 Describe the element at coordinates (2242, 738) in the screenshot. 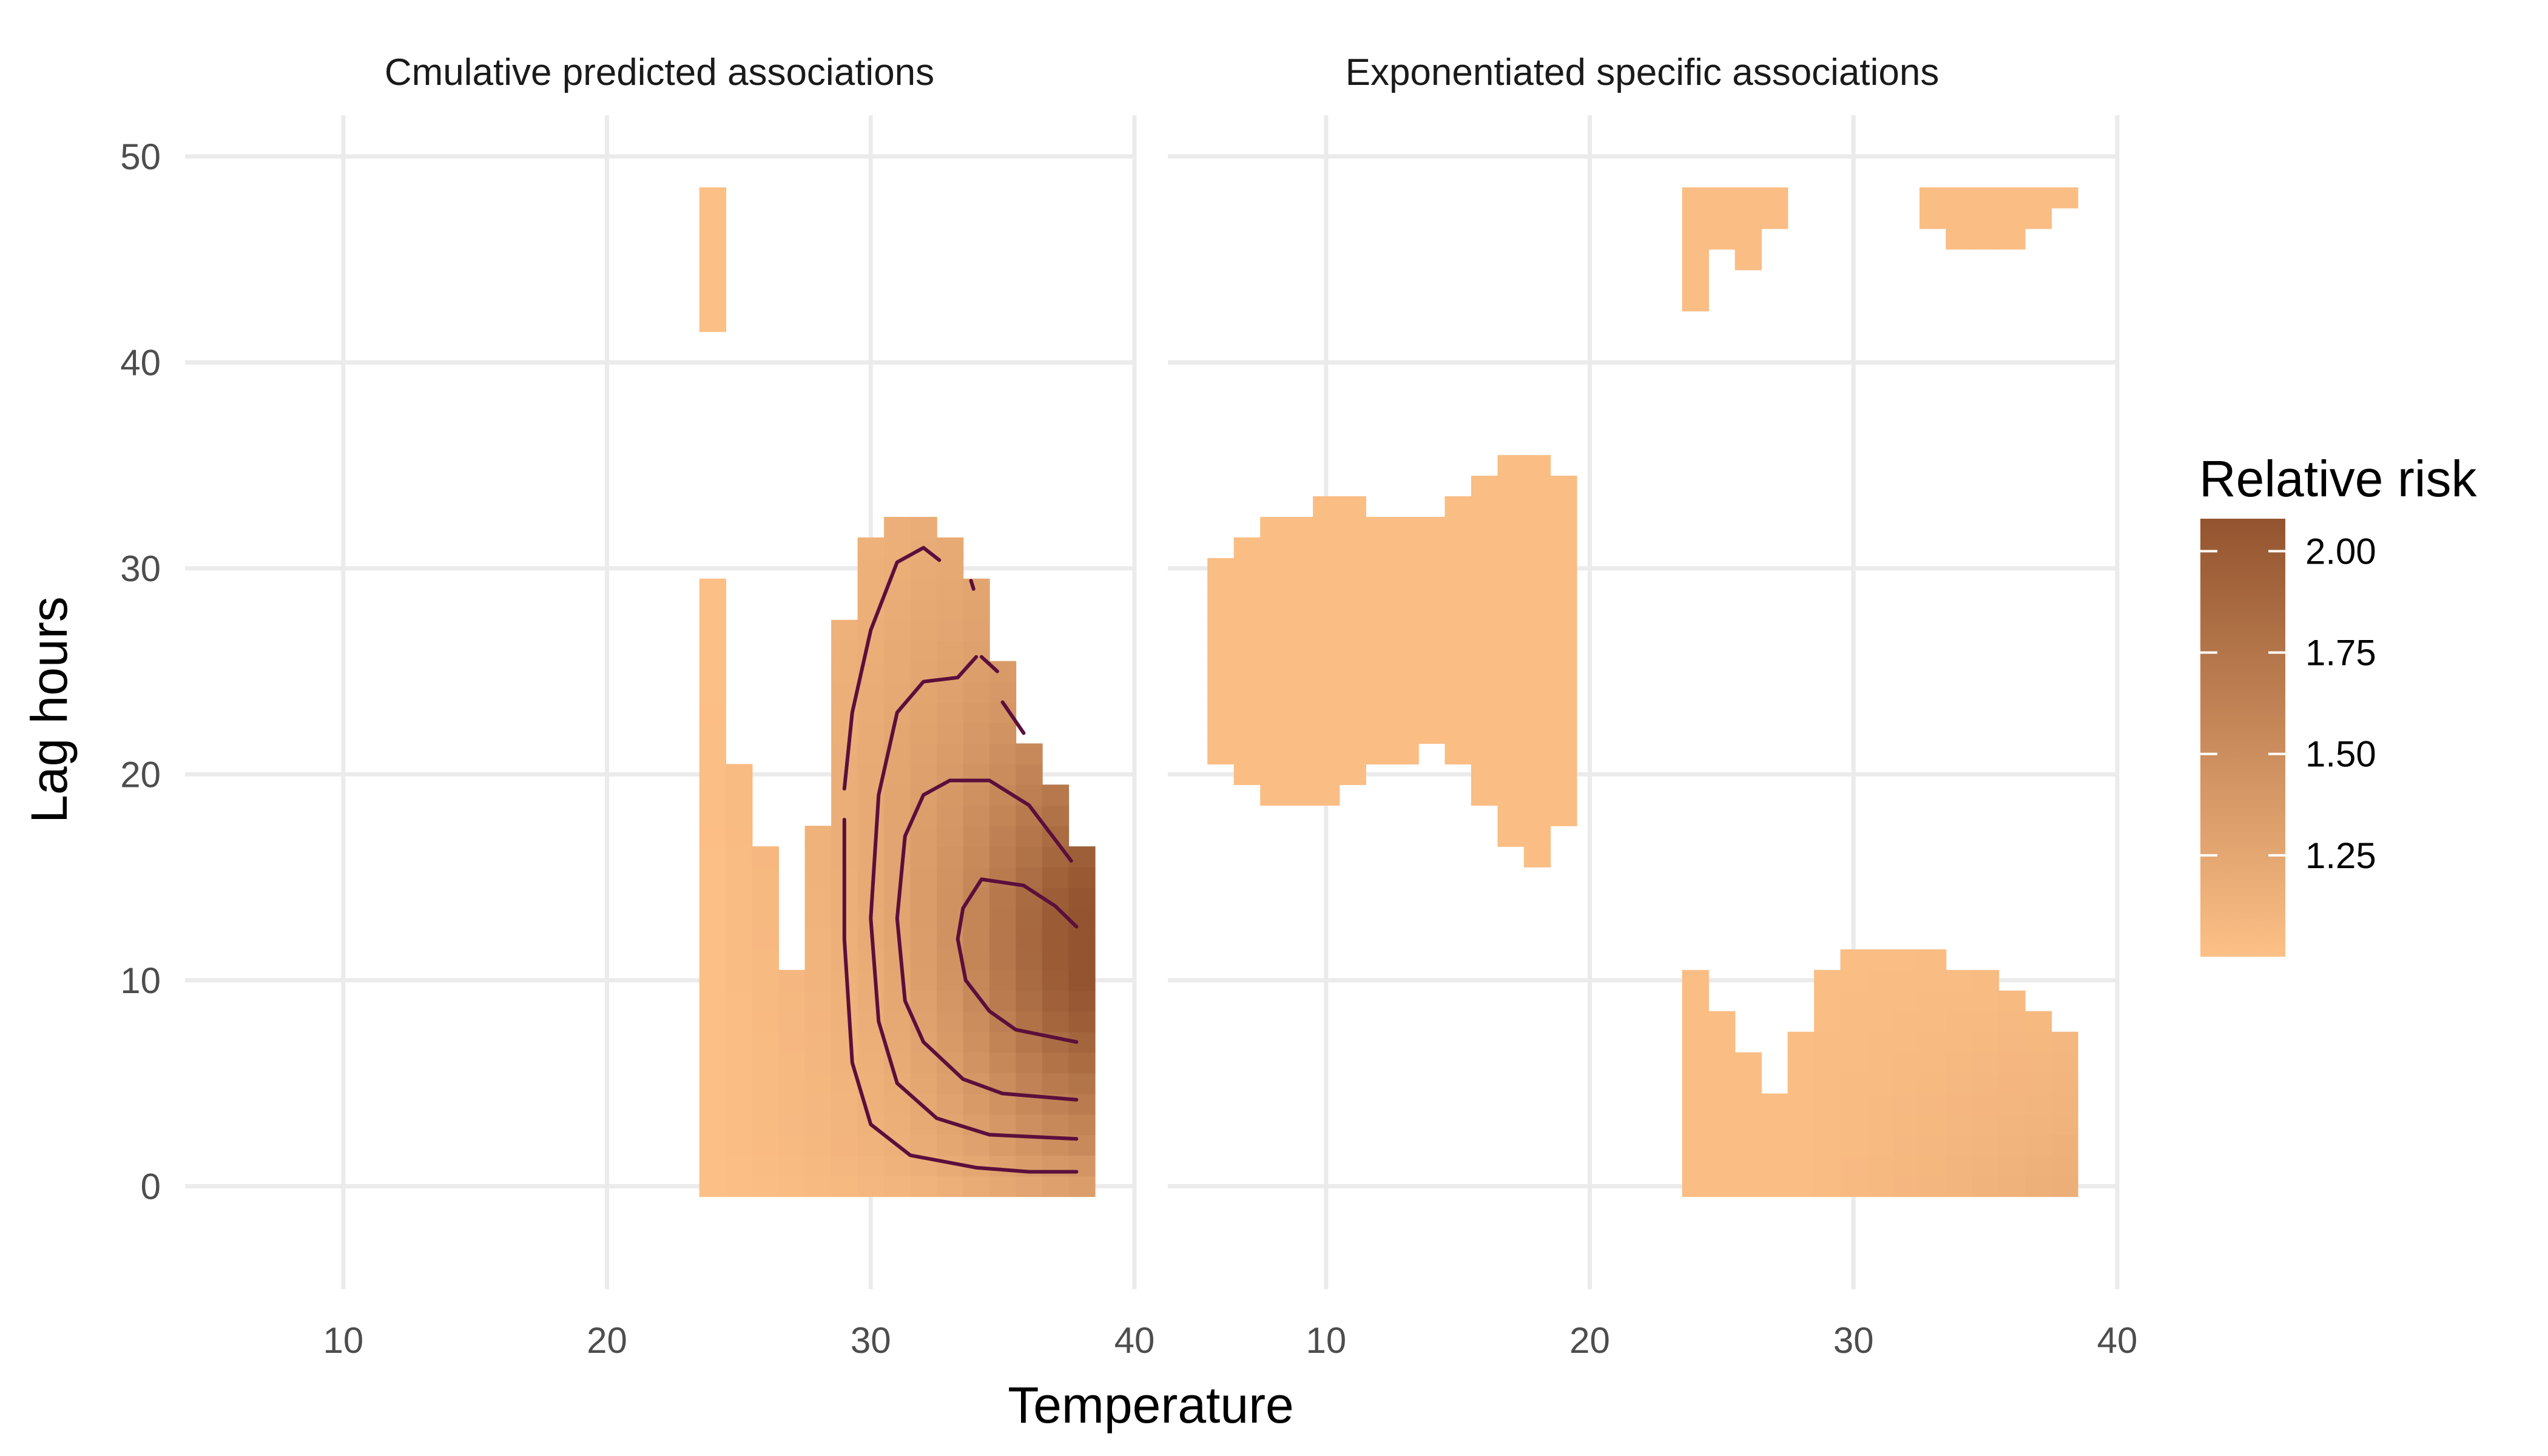

I see `legend-colorbar` at that location.